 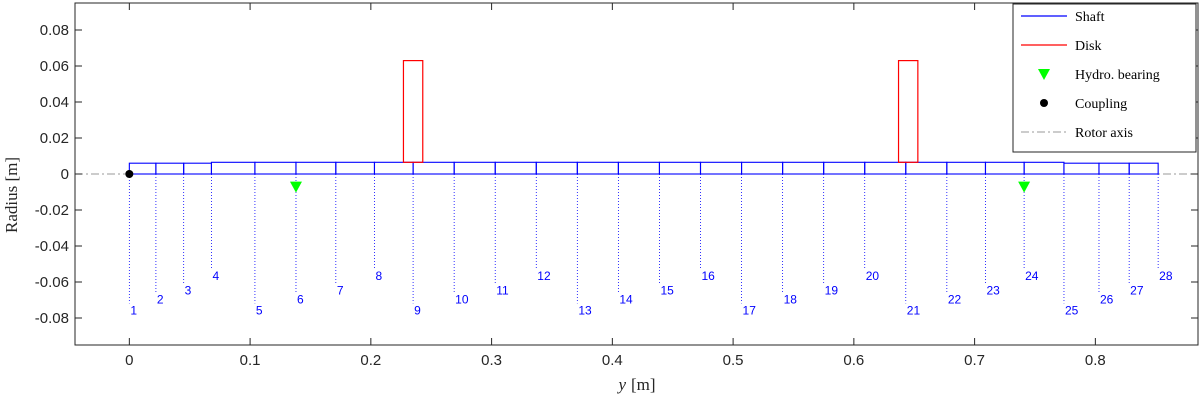 I want to click on node-label: 18, so click(x=791, y=300).